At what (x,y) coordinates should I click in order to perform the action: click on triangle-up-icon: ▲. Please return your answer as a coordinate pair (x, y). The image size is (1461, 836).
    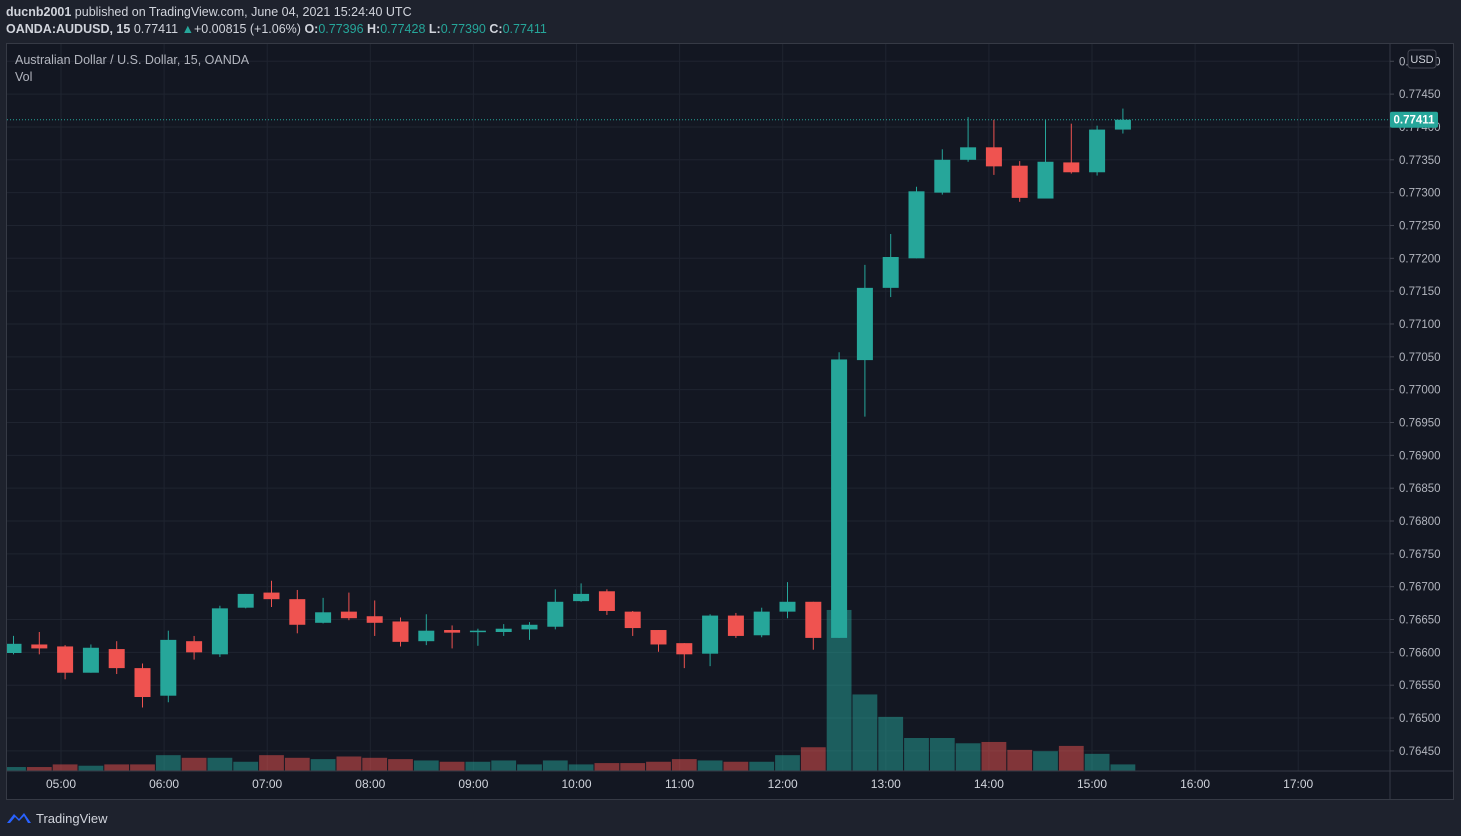
    Looking at the image, I should click on (187, 29).